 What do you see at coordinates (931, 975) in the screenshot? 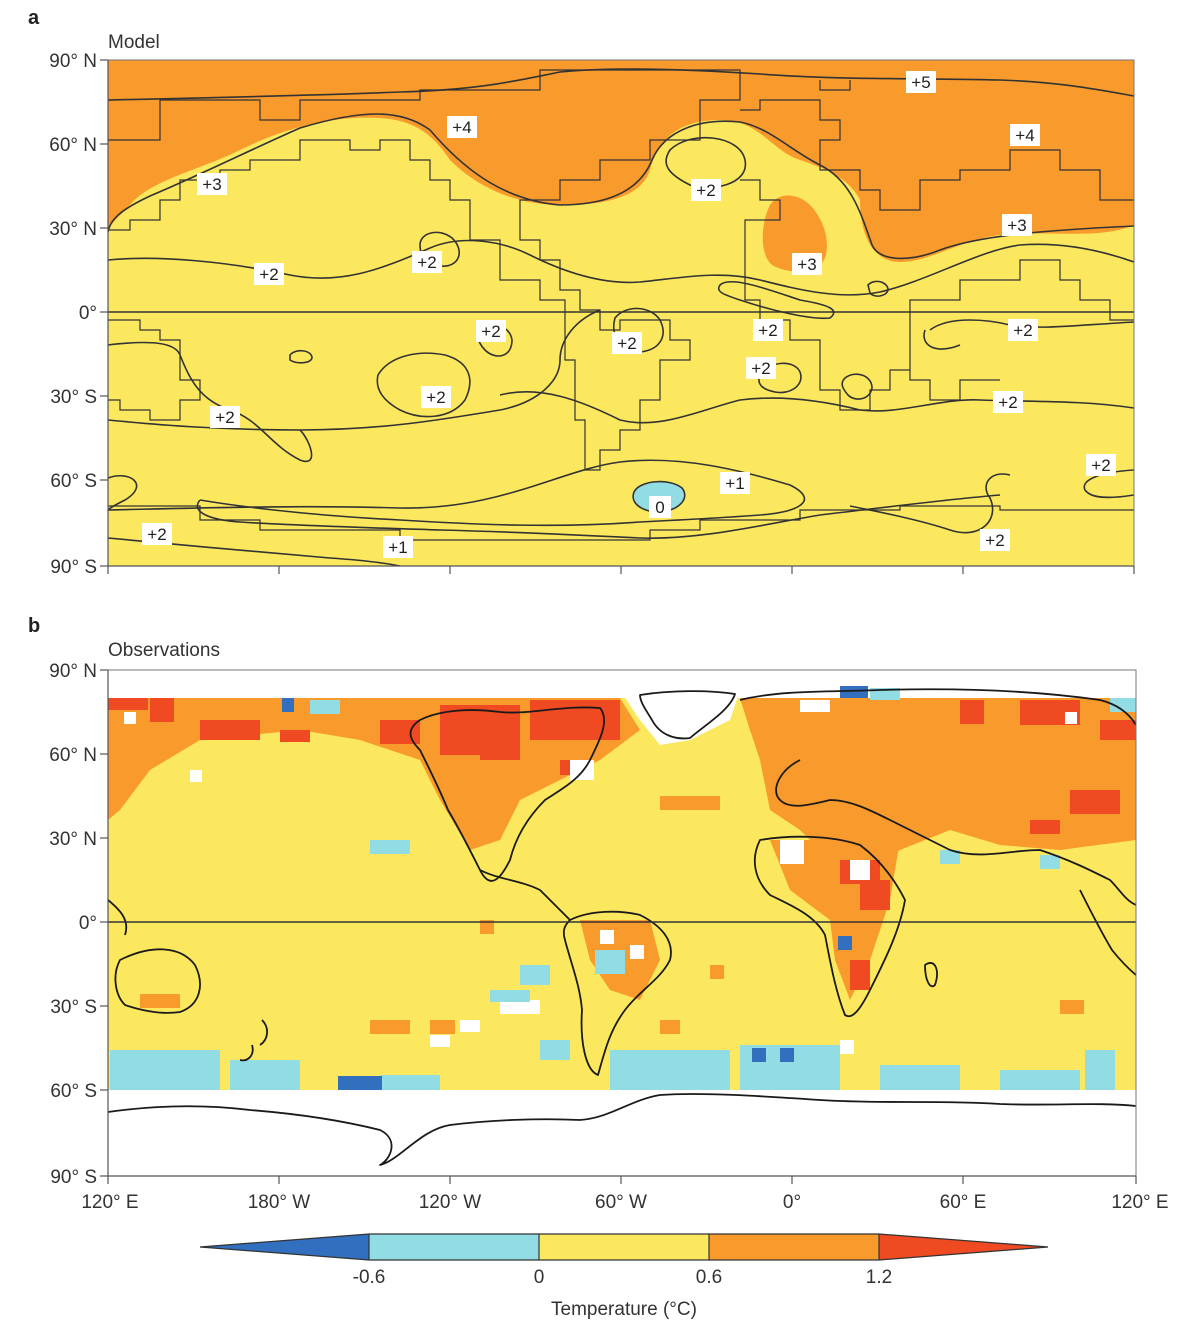
I see `coastline-madagascar` at bounding box center [931, 975].